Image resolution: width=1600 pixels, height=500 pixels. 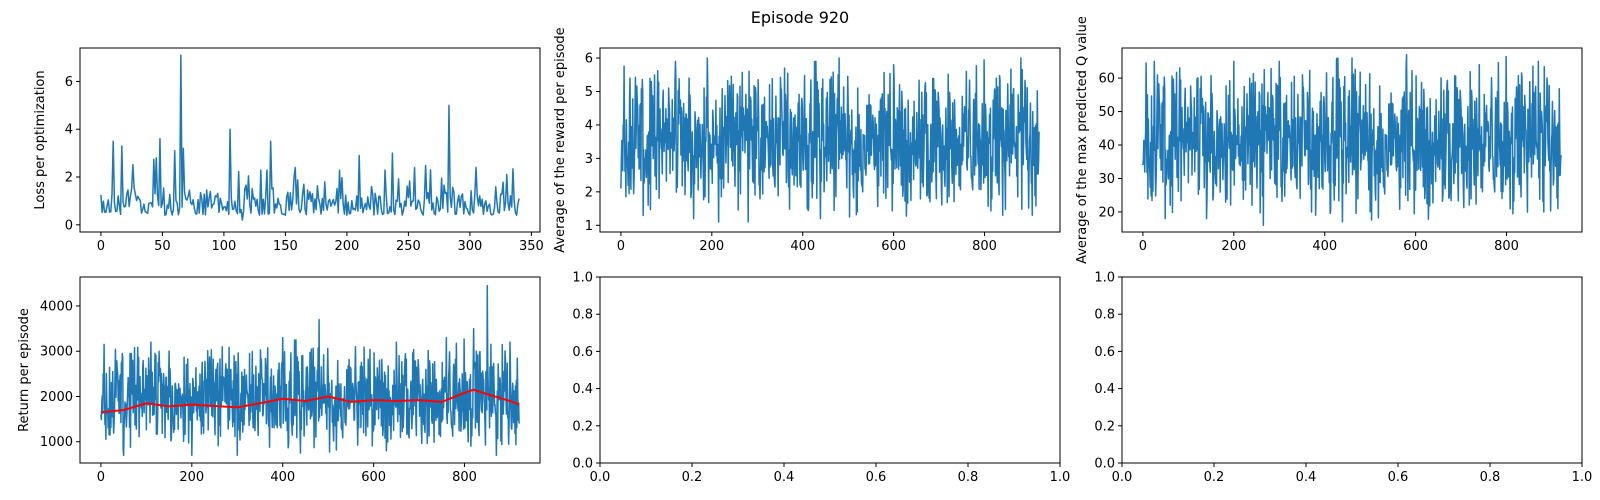 I want to click on x-tick-label: 300, so click(x=469, y=246).